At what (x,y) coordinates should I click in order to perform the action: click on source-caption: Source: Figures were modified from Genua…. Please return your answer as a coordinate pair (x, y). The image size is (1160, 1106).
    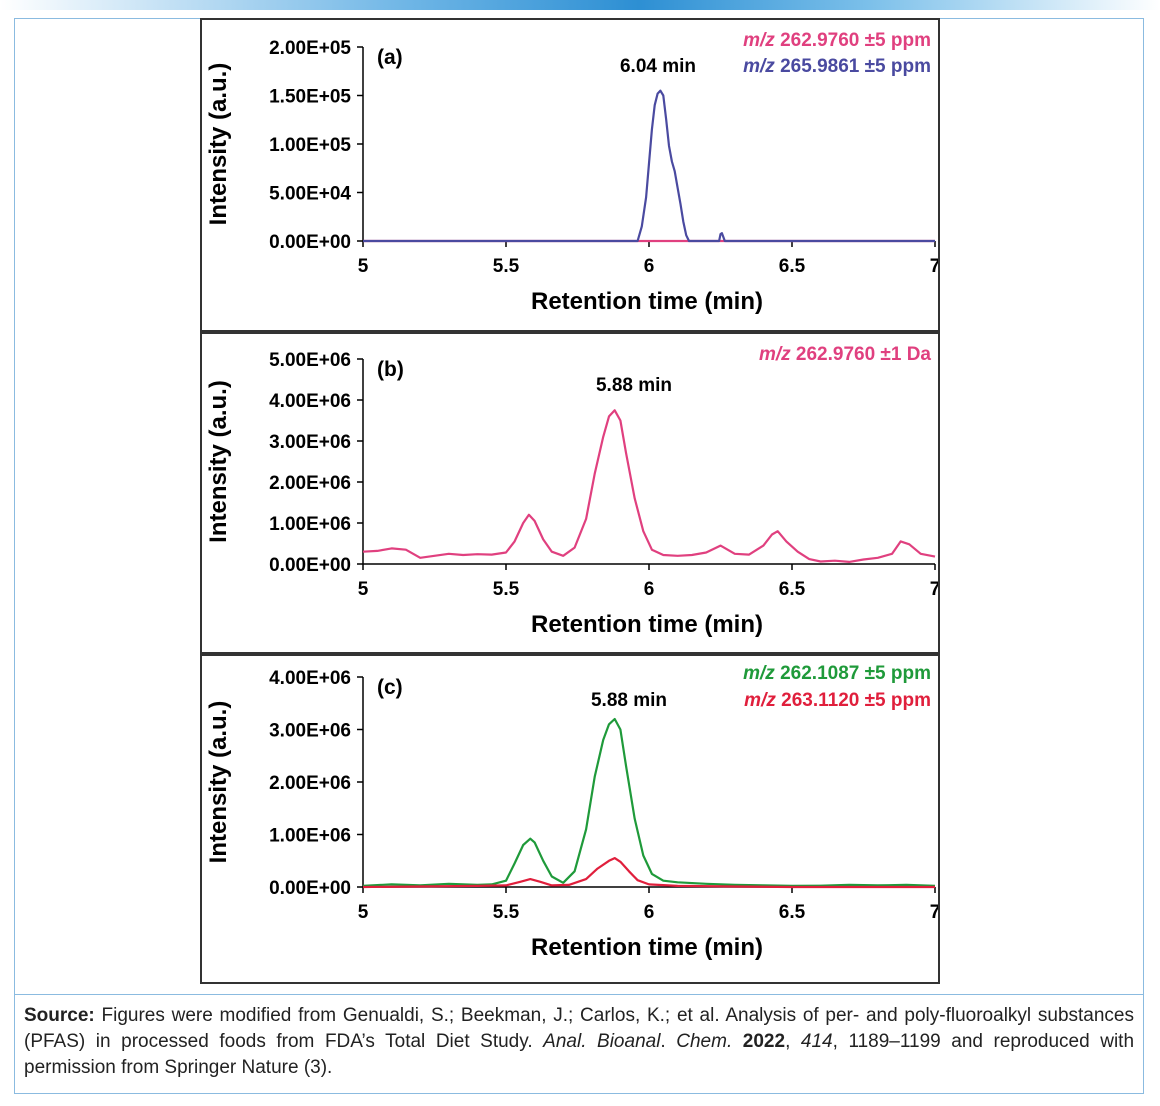
    Looking at the image, I should click on (579, 1044).